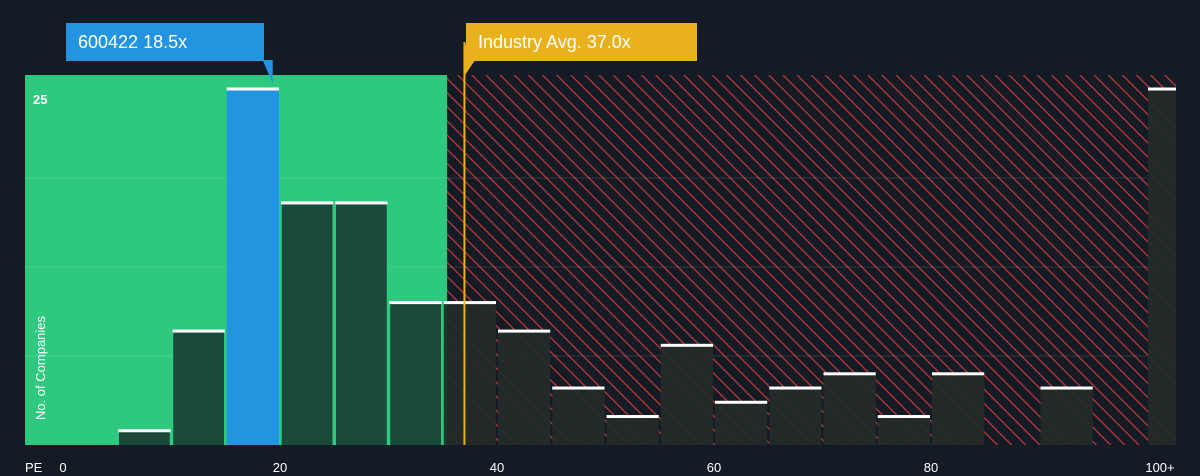 The width and height of the screenshot is (1200, 476). Describe the element at coordinates (40, 99) in the screenshot. I see `y-tick-label: 25` at that location.